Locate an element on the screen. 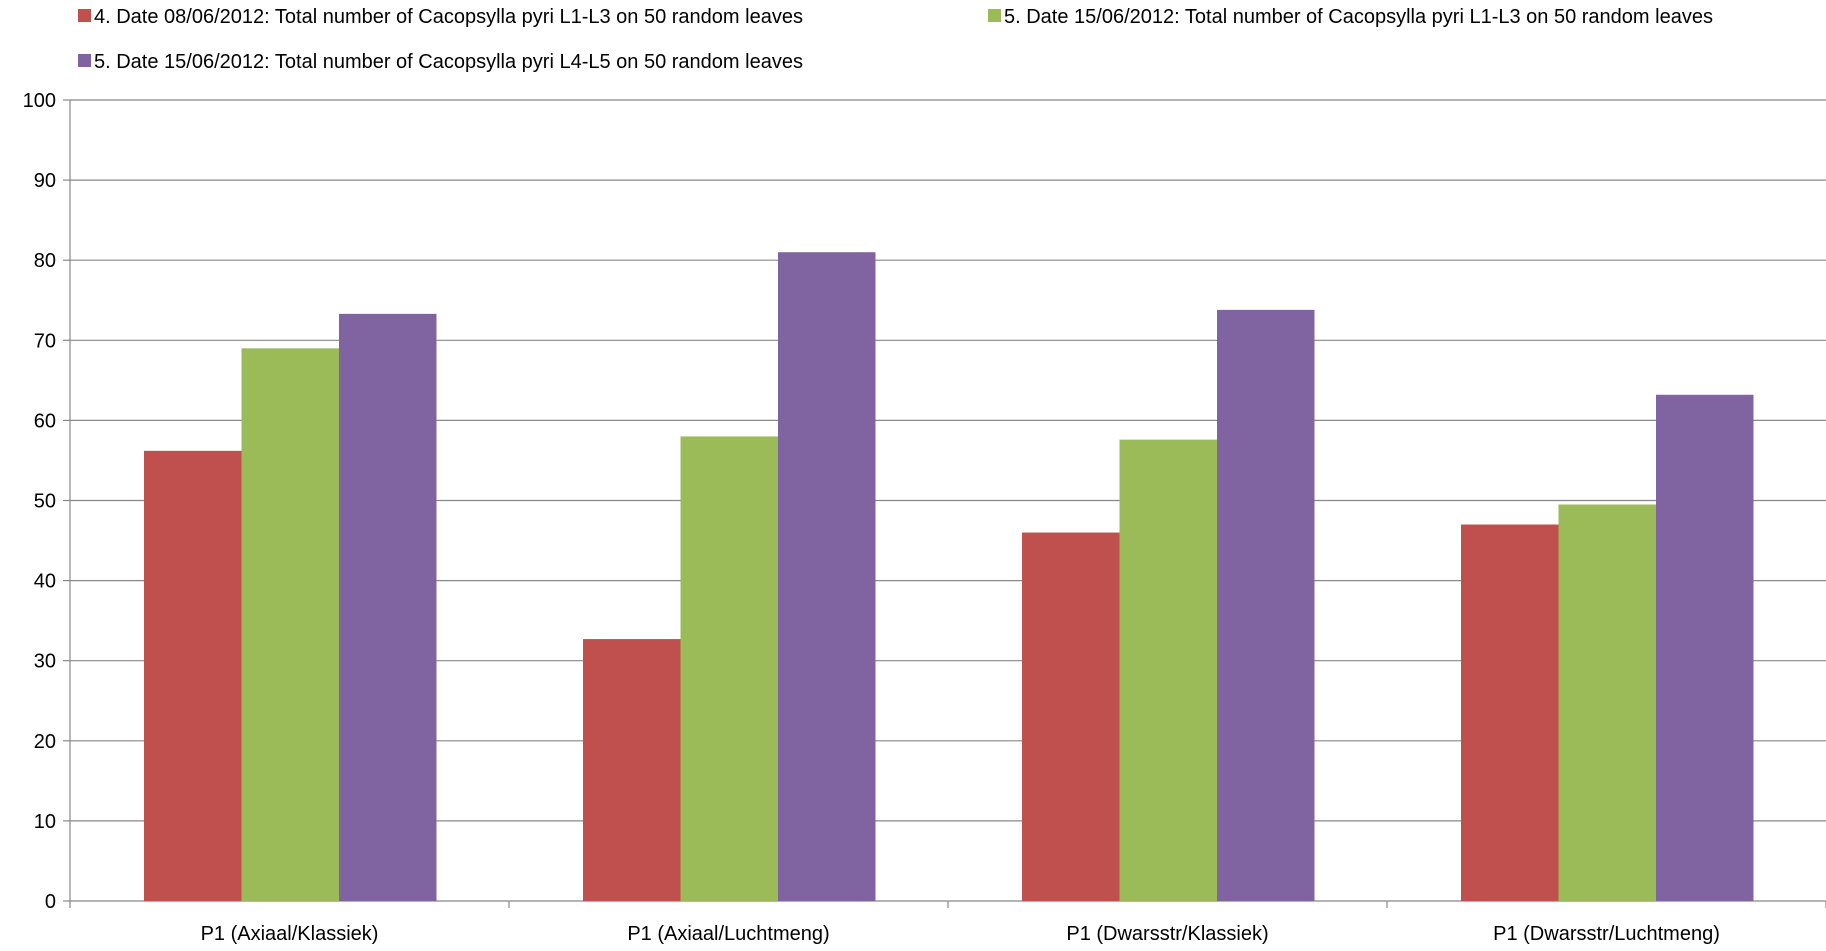 This screenshot has width=1826, height=951. y-tick-label-20: 20 is located at coordinates (45, 742).